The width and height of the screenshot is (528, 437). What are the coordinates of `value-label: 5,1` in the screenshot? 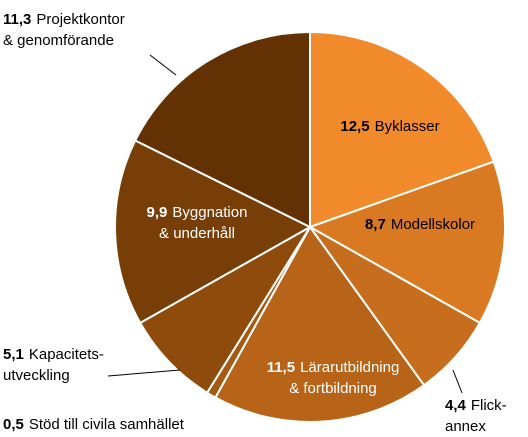 It's located at (13, 354).